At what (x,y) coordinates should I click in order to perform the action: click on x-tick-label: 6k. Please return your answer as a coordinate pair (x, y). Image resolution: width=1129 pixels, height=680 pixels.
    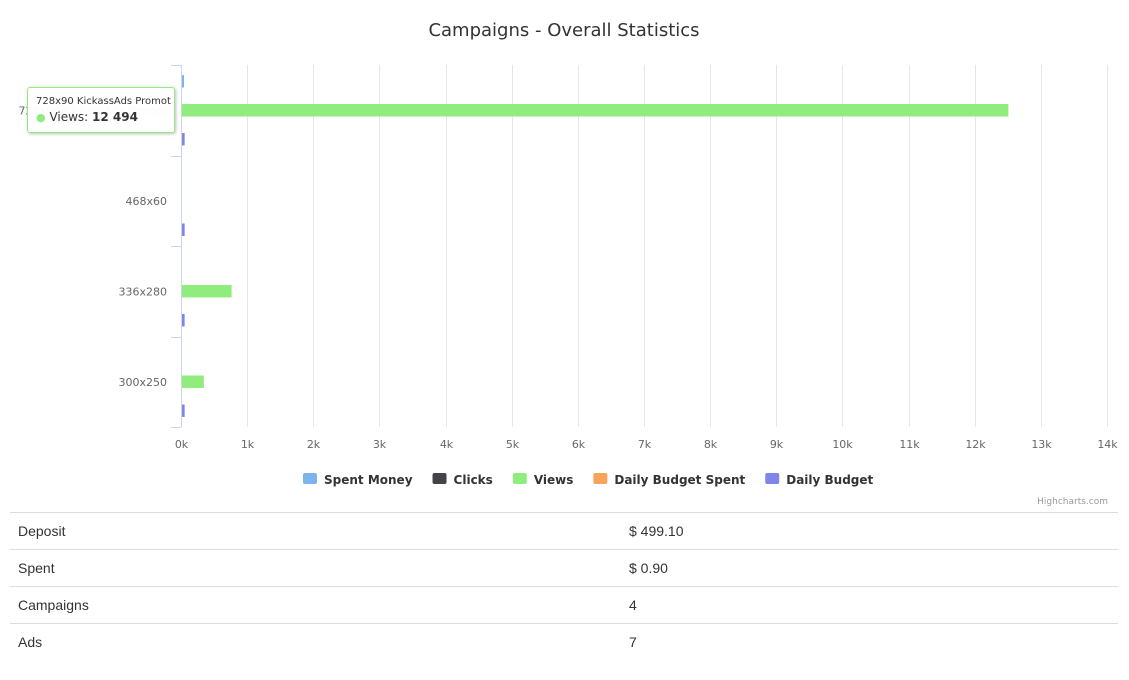
    Looking at the image, I should click on (579, 444).